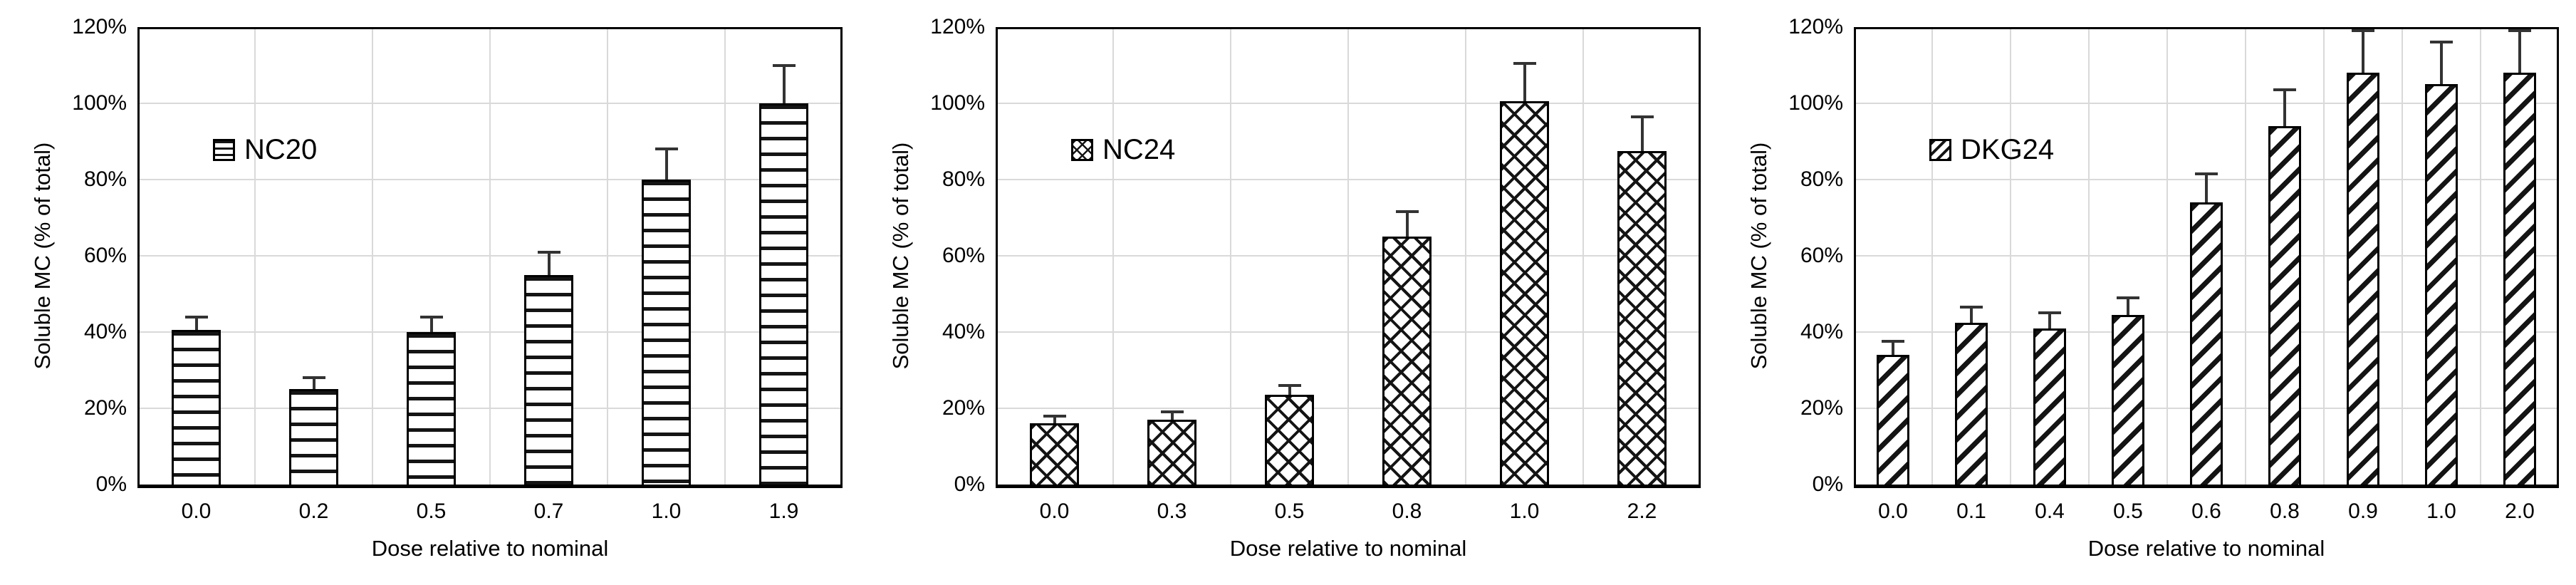 This screenshot has width=2576, height=585. Describe the element at coordinates (313, 511) in the screenshot. I see `x-tick-label: 0.2` at that location.